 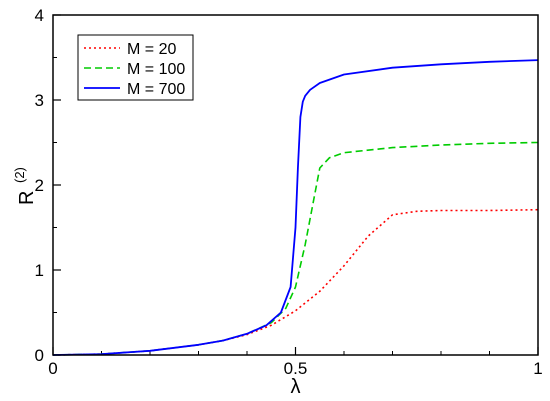 I want to click on legend-label-1: M = 20, so click(x=151, y=49).